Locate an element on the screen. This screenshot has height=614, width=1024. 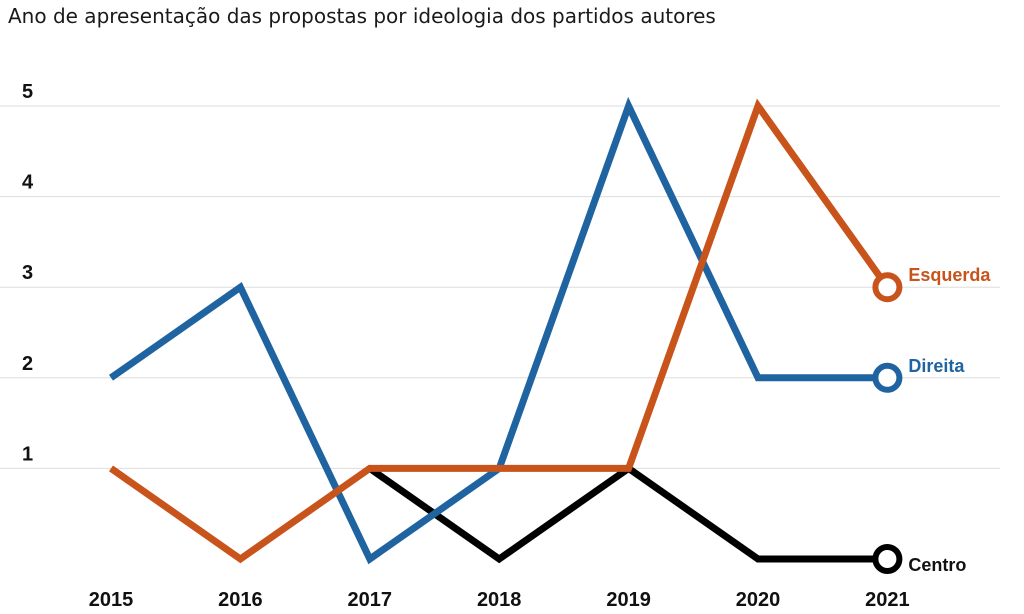
endpoint-marker-direita is located at coordinates (887, 377).